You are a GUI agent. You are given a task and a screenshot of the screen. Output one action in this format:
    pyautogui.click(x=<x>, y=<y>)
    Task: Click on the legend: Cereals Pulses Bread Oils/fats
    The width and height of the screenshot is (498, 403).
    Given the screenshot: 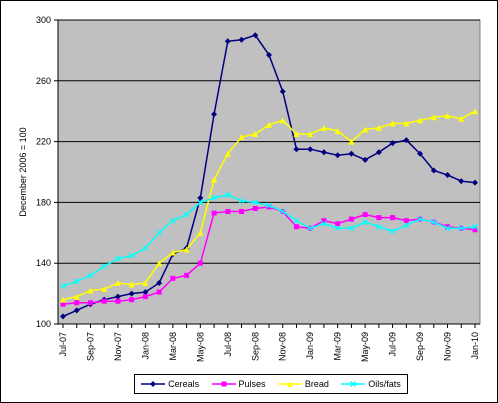 What is the action you would take?
    pyautogui.click(x=271, y=384)
    